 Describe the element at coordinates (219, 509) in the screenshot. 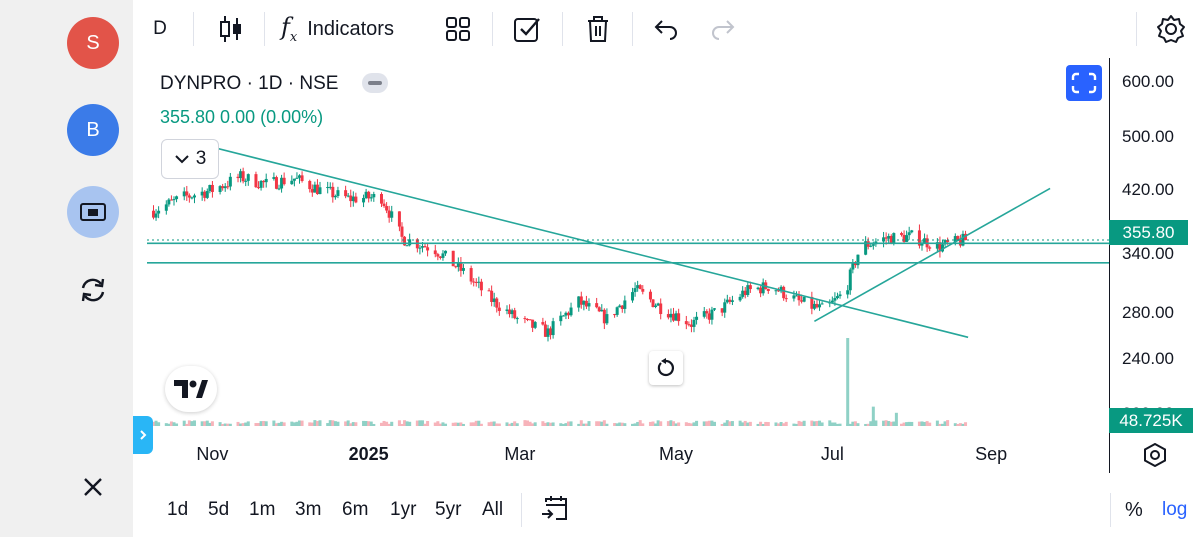

I see `range-5d: 5d` at that location.